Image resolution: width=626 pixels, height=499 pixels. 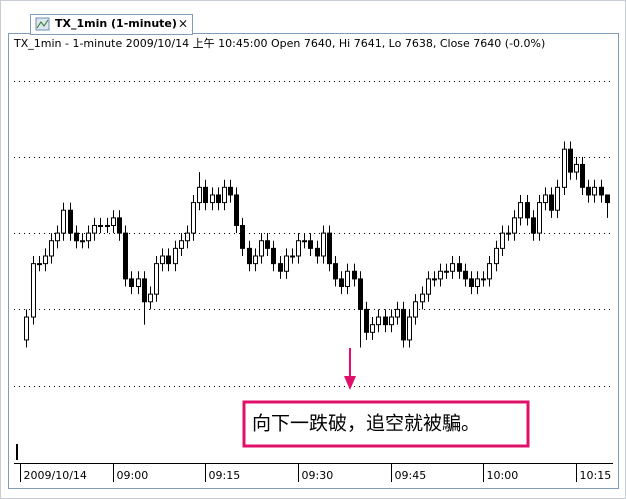 I want to click on tab-icon-line, so click(x=42, y=24).